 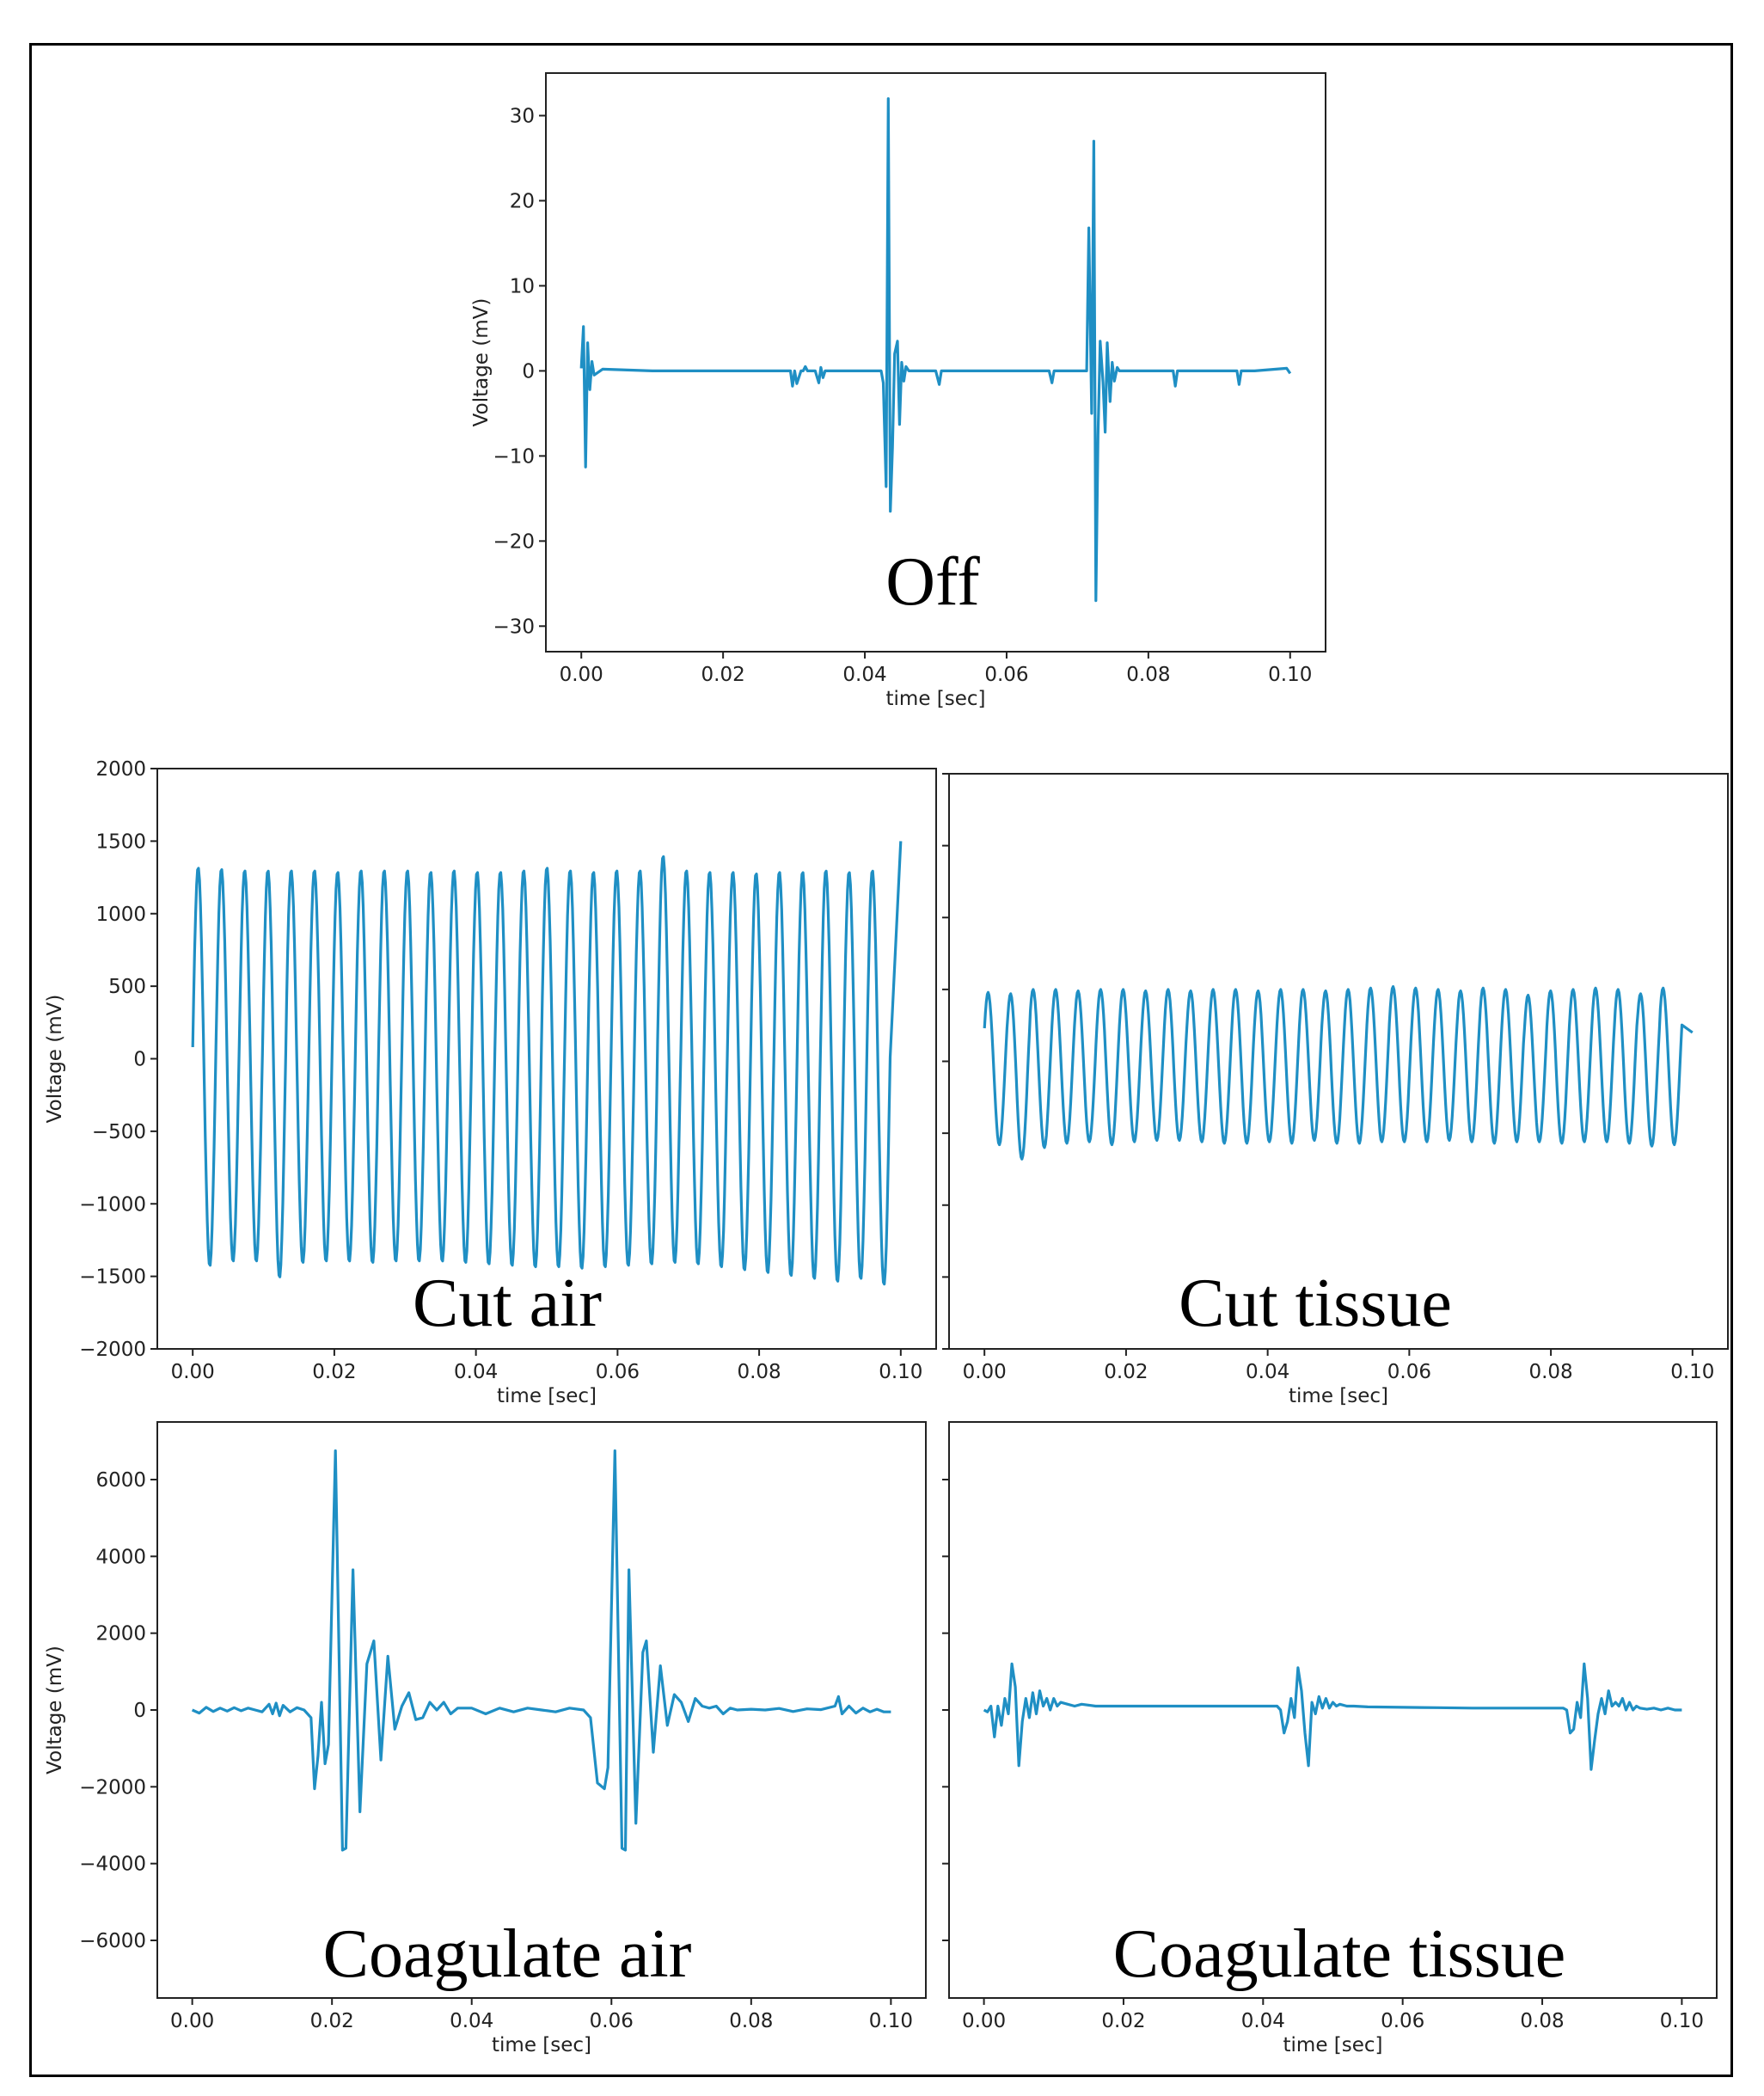 What do you see at coordinates (120, 1557) in the screenshot?
I see `y-tick-label: 4000` at bounding box center [120, 1557].